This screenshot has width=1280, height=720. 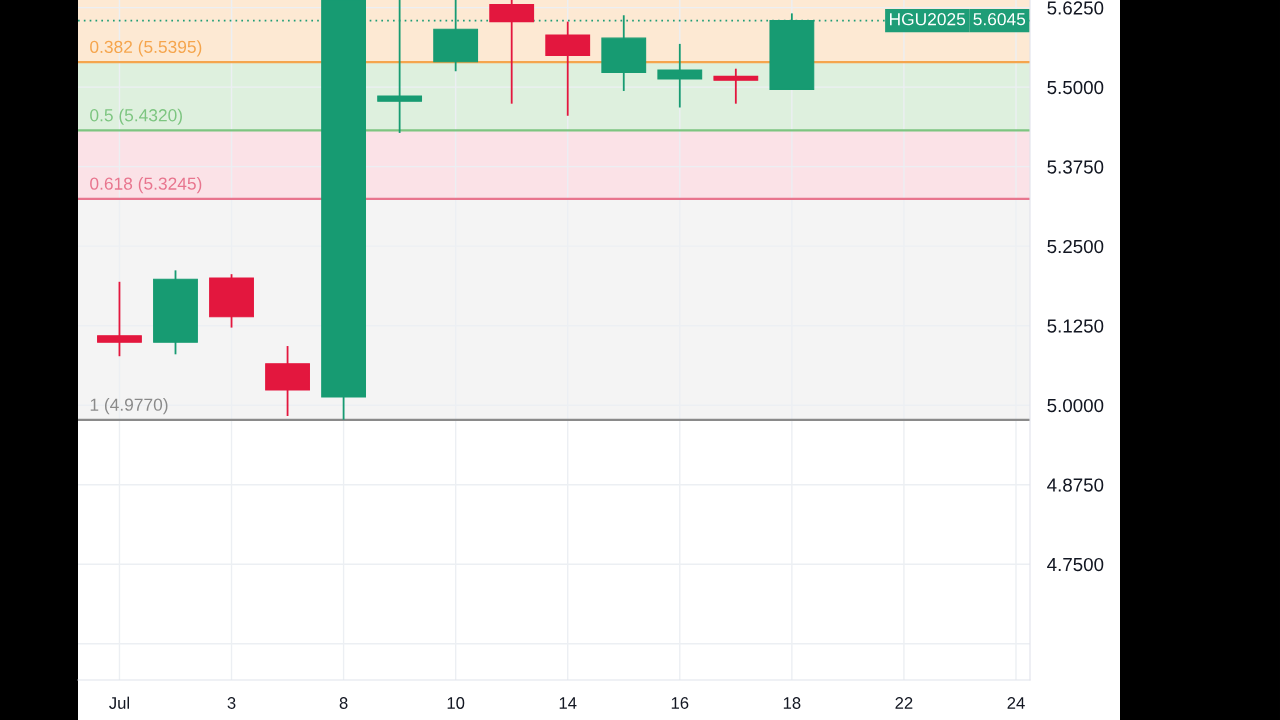 What do you see at coordinates (928, 19) in the screenshot?
I see `ref-line-label: HGU2025` at bounding box center [928, 19].